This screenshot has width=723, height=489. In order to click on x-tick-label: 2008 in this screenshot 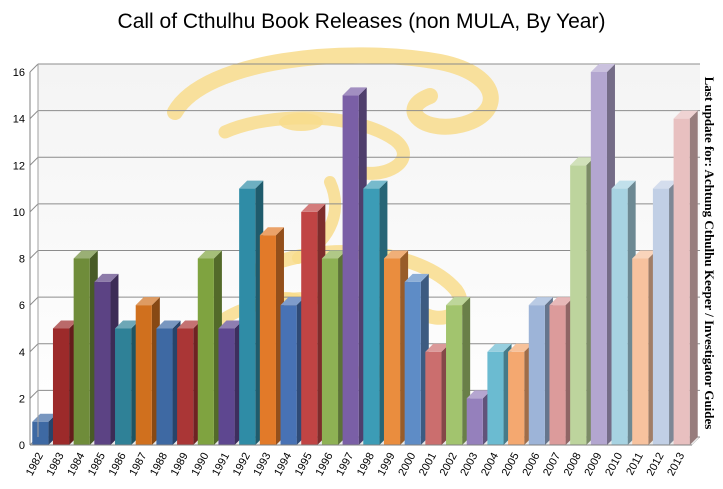, I will do `click(573, 464)`.